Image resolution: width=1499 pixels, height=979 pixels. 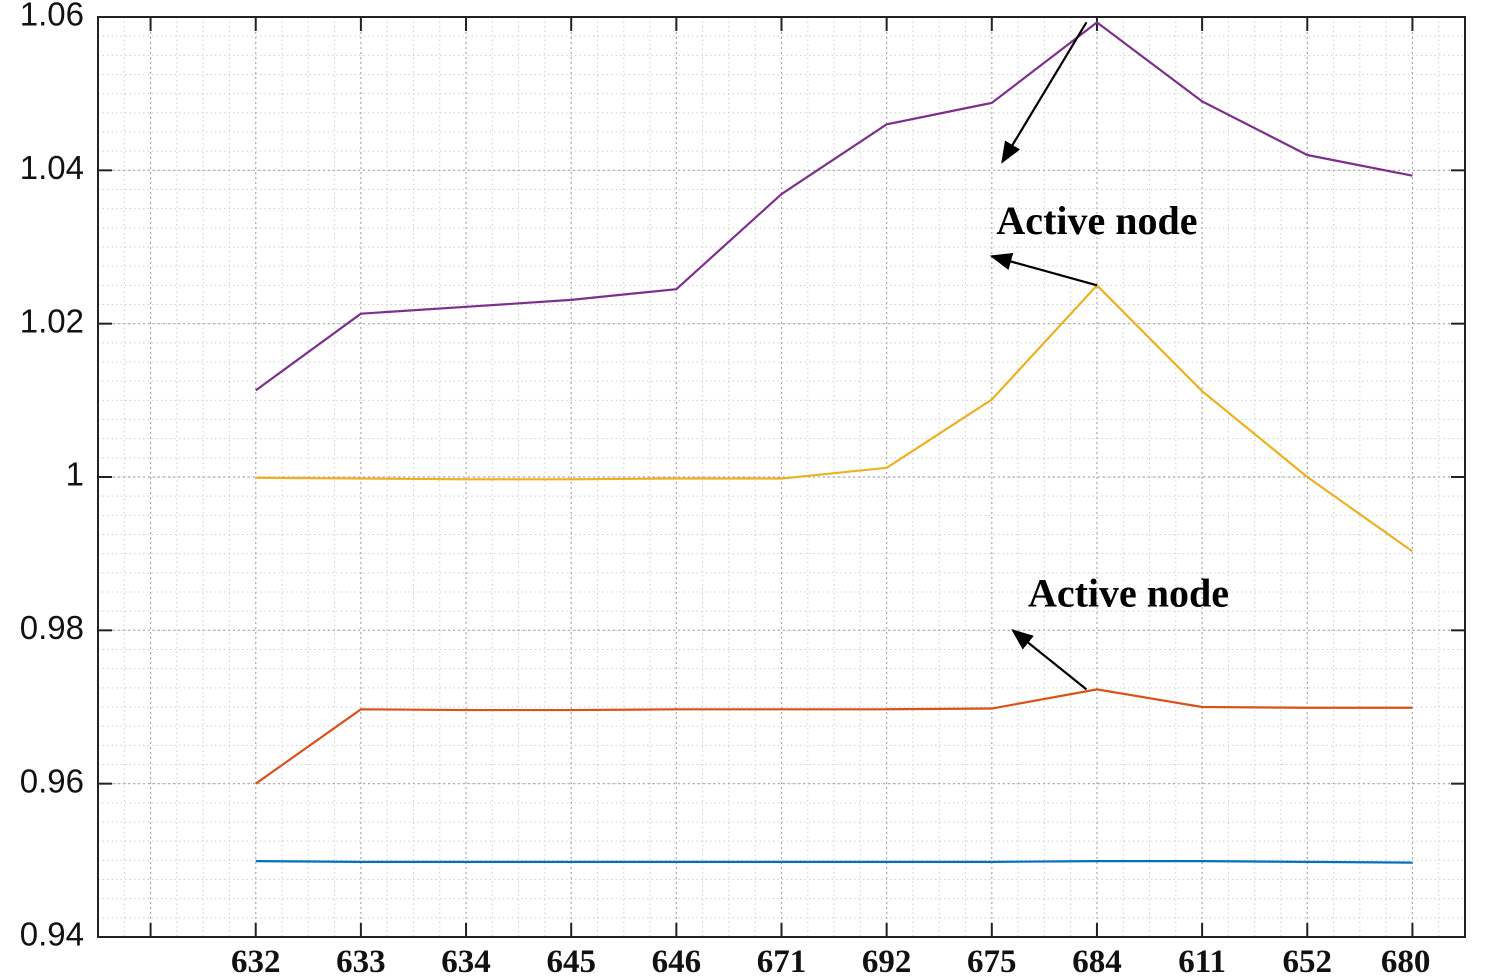 What do you see at coordinates (1308, 961) in the screenshot?
I see `x-tick-label: 652` at bounding box center [1308, 961].